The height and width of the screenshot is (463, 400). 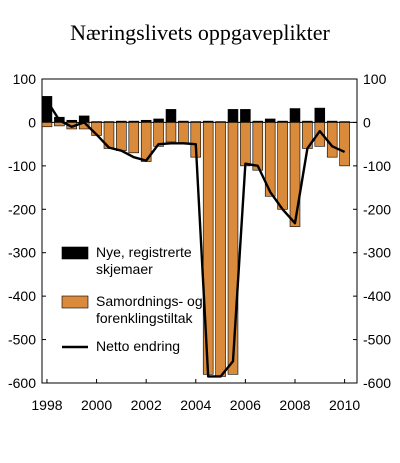 I want to click on x-tick-label: 2008, so click(x=294, y=405).